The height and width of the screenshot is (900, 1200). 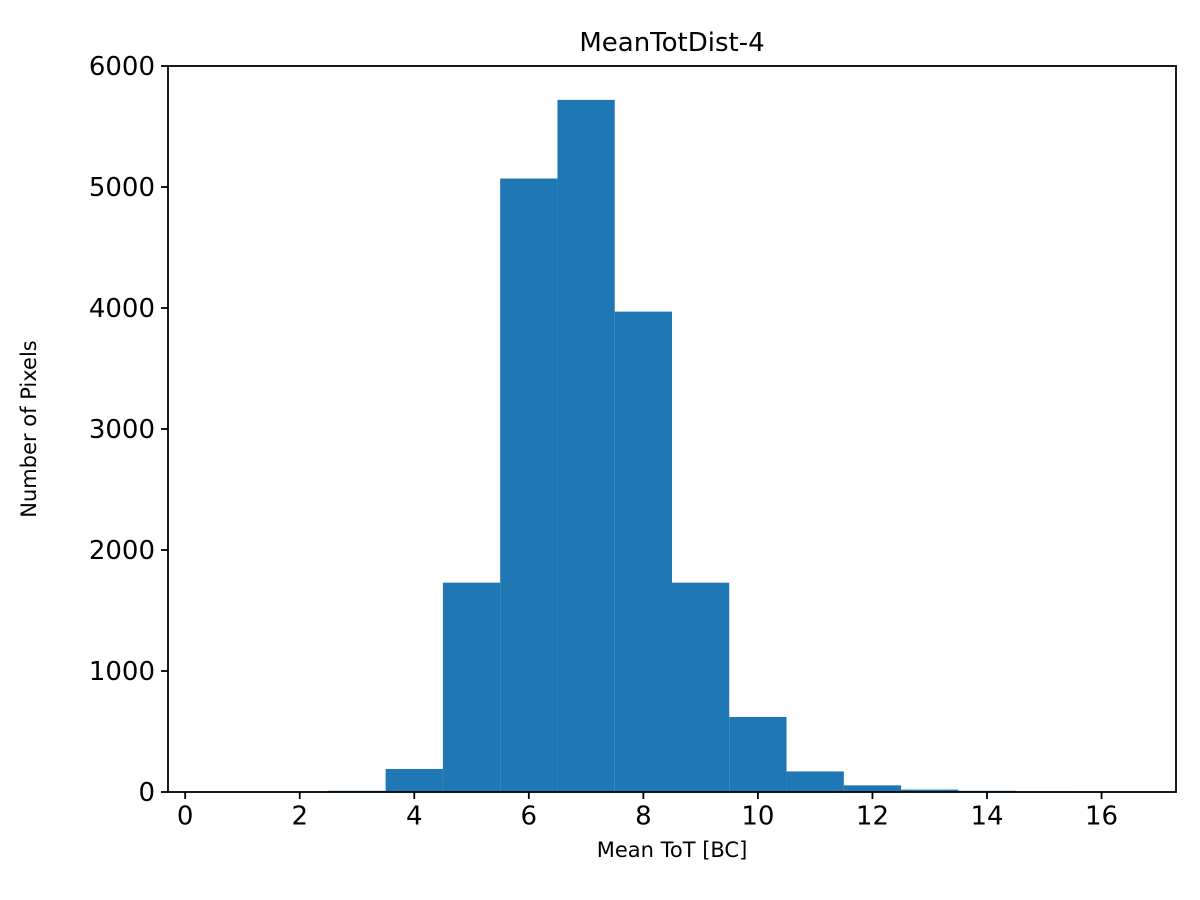 What do you see at coordinates (529, 816) in the screenshot?
I see `x-tick-label: 6` at bounding box center [529, 816].